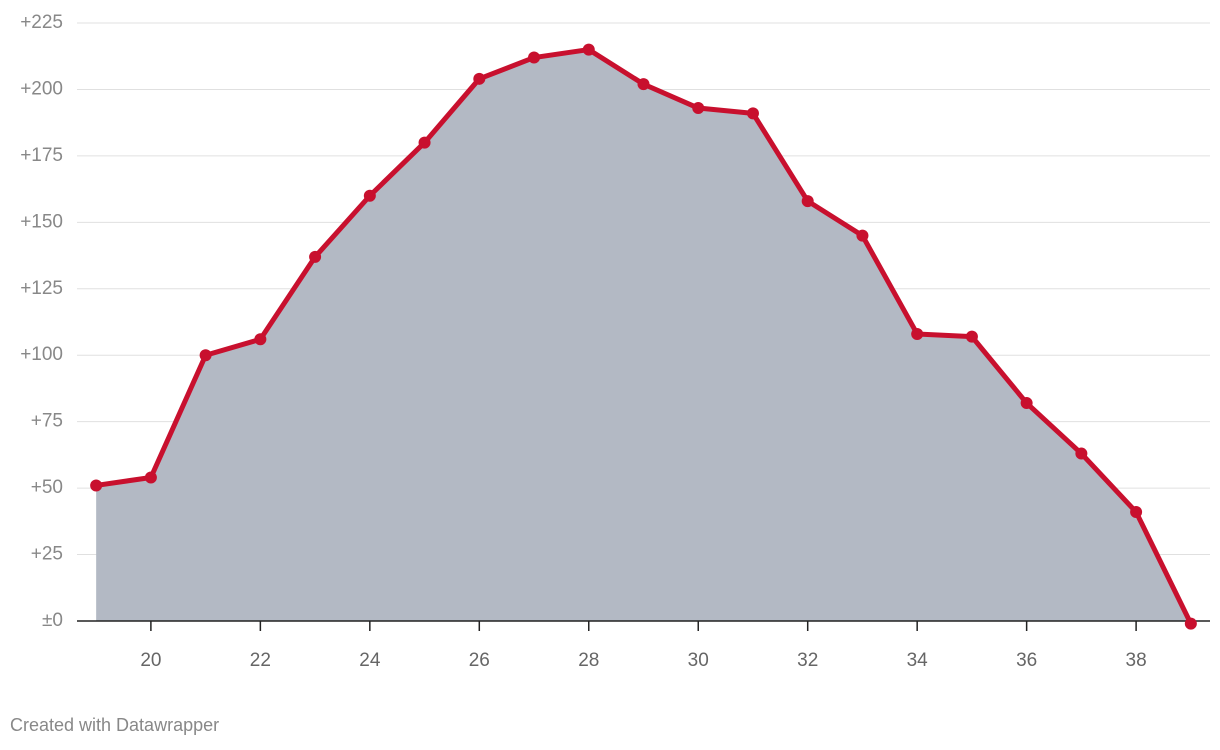  I want to click on x-tick-label: 32, so click(807, 660).